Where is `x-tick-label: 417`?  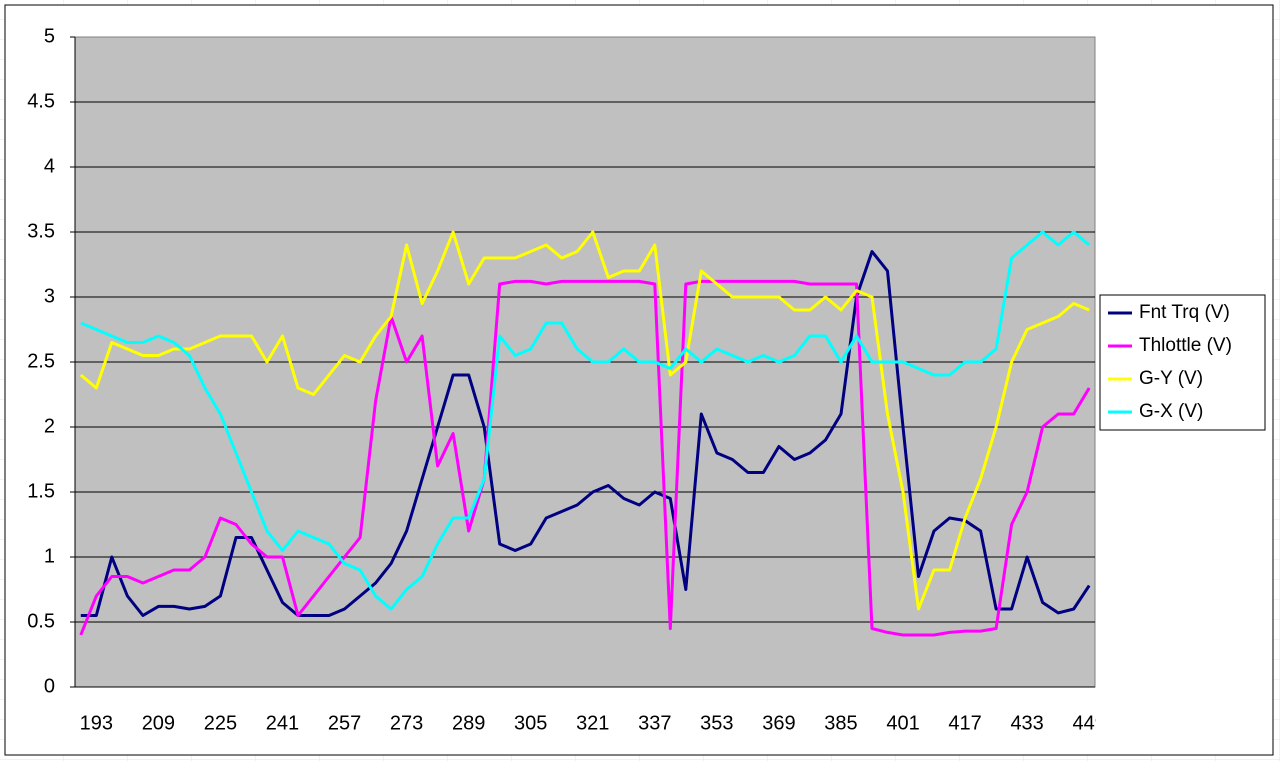 x-tick-label: 417 is located at coordinates (964, 723).